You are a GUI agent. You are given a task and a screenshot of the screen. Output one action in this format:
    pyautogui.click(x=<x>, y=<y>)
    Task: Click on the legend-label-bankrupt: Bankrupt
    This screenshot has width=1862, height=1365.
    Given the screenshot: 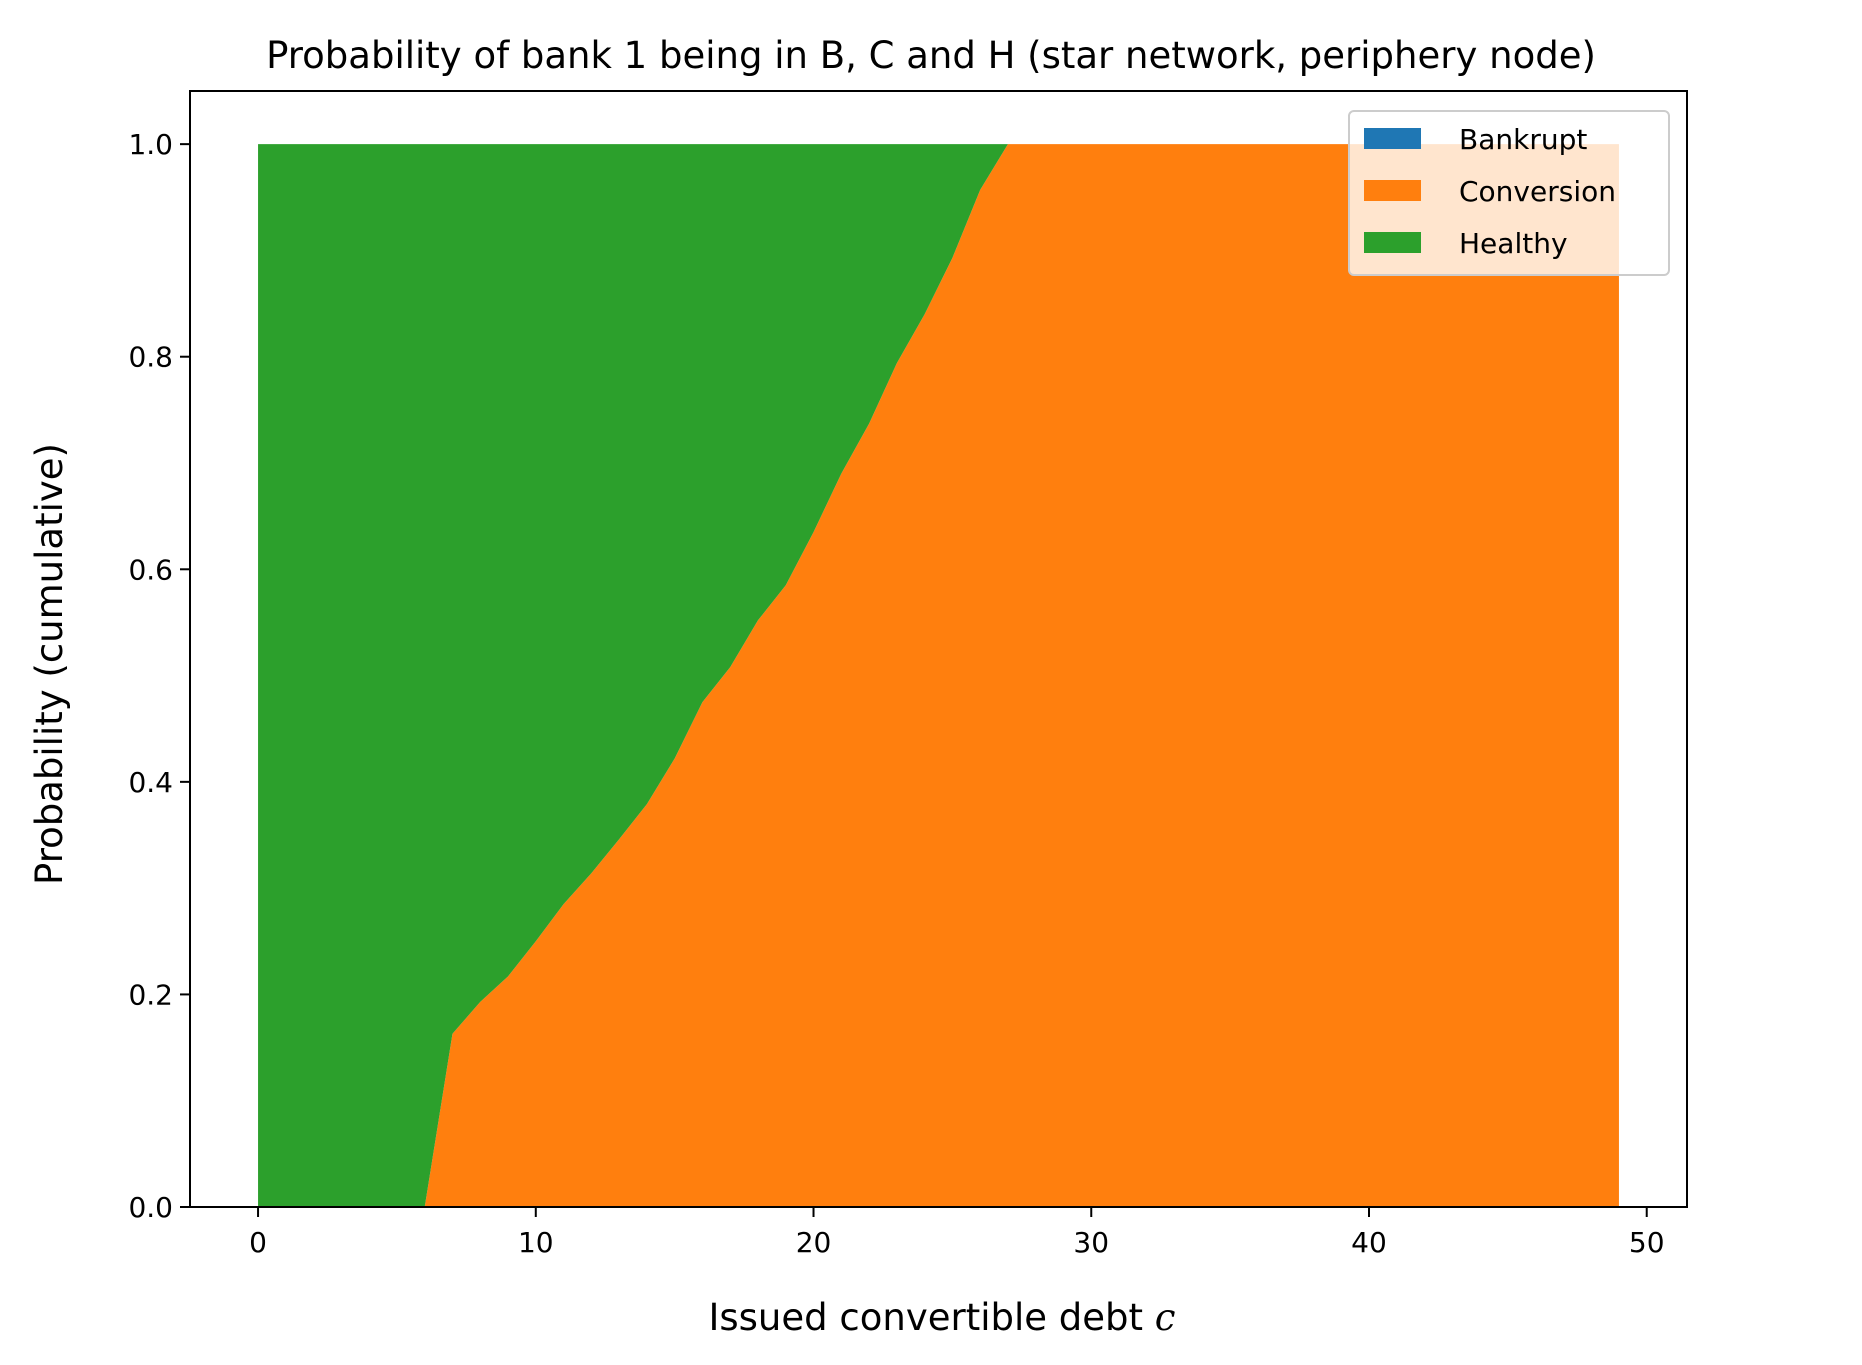 What is the action you would take?
    pyautogui.click(x=1523, y=139)
    